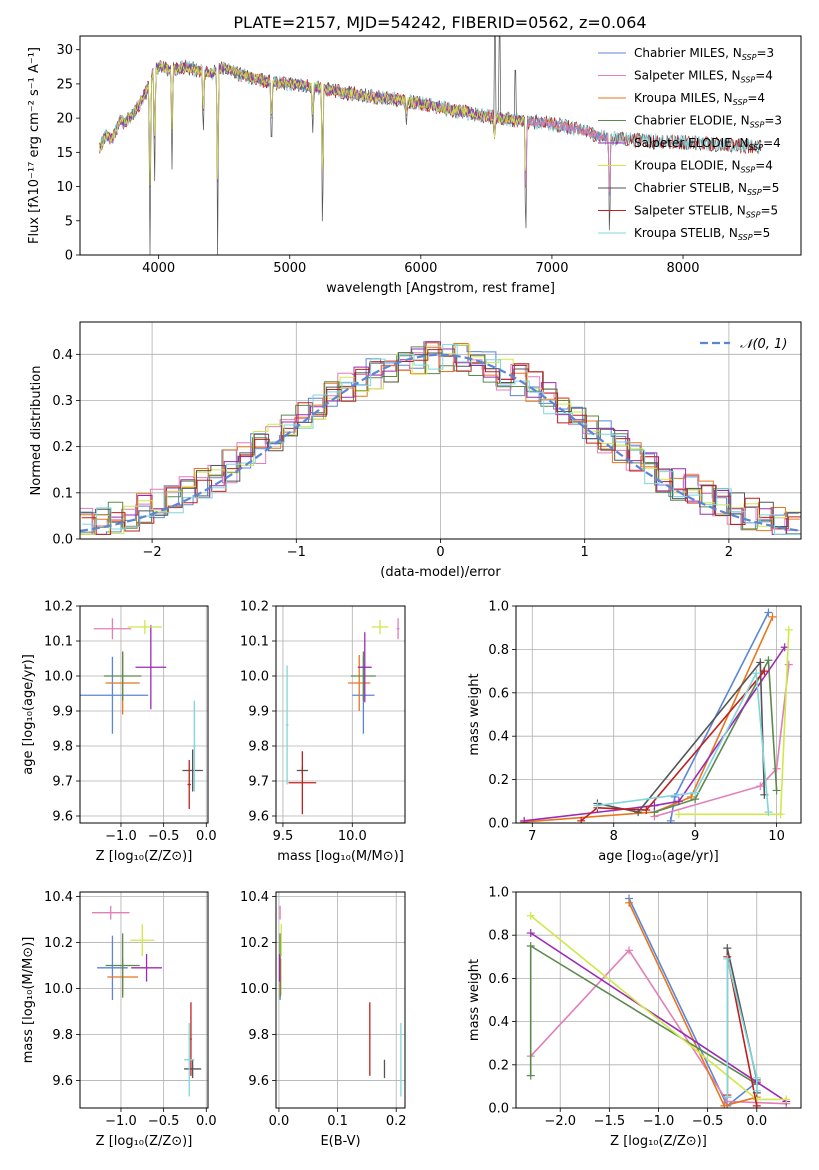 The height and width of the screenshot is (1170, 819). I want to click on legend-label-text: Kroupa STELIB, N, so click(686, 233).